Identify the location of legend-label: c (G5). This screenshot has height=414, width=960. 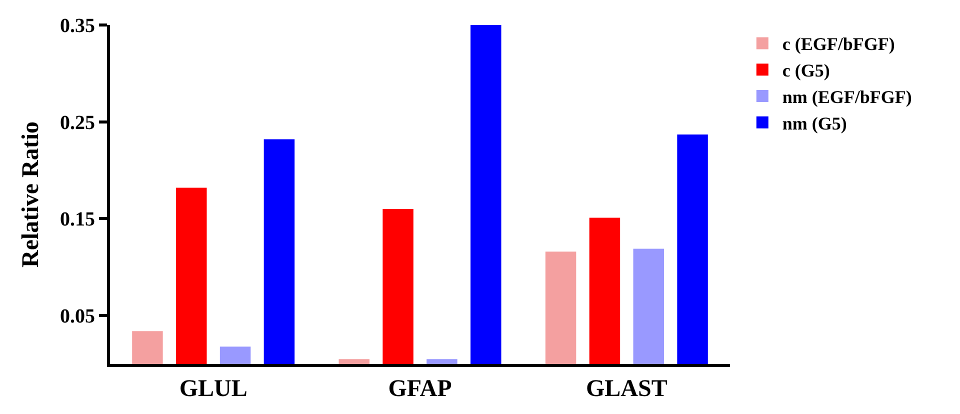
(806, 70).